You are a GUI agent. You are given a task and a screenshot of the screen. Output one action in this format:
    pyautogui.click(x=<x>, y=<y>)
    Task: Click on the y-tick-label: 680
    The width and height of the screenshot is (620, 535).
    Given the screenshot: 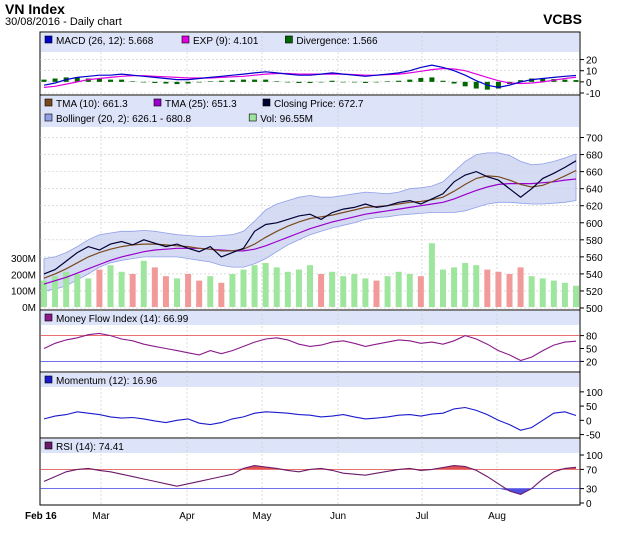 What is the action you would take?
    pyautogui.click(x=594, y=156)
    